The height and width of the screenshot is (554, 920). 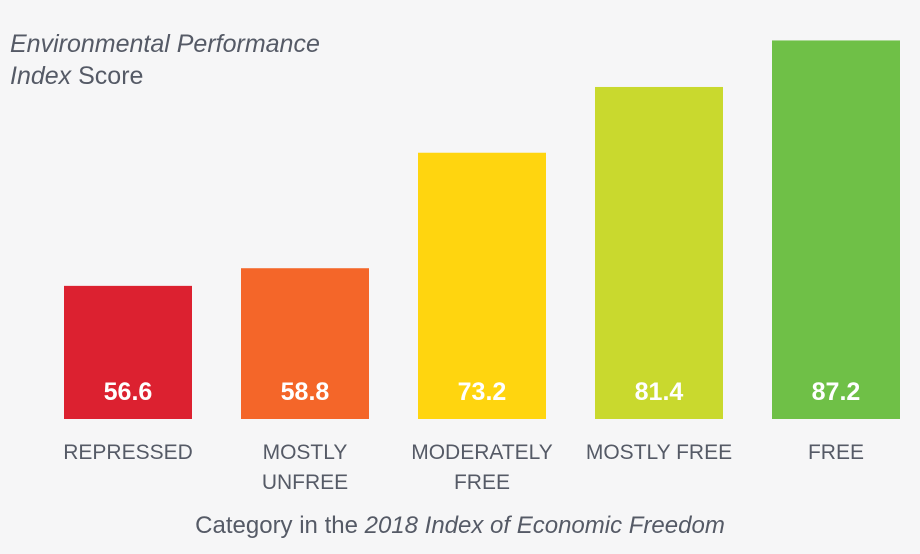 What do you see at coordinates (41, 76) in the screenshot?
I see `title-line2-italic: Index` at bounding box center [41, 76].